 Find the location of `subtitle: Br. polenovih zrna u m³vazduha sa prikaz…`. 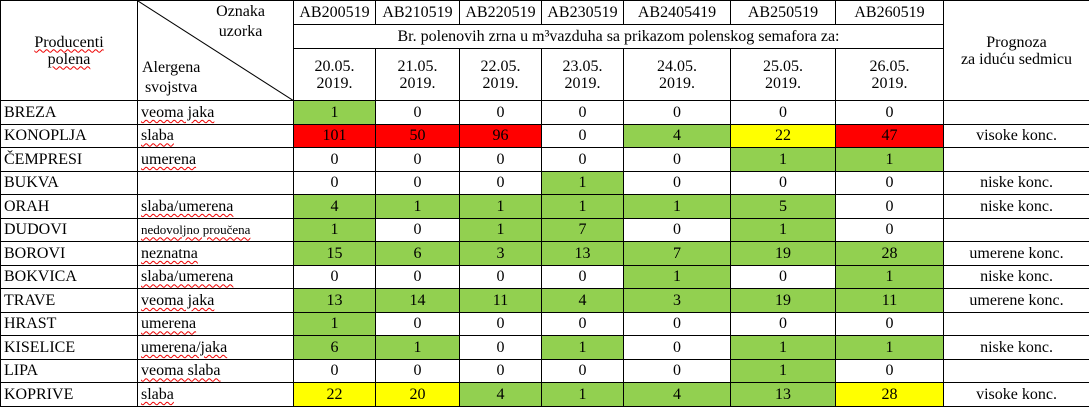

subtitle: Br. polenovih zrna u m³vazduha sa prikaz… is located at coordinates (619, 37).